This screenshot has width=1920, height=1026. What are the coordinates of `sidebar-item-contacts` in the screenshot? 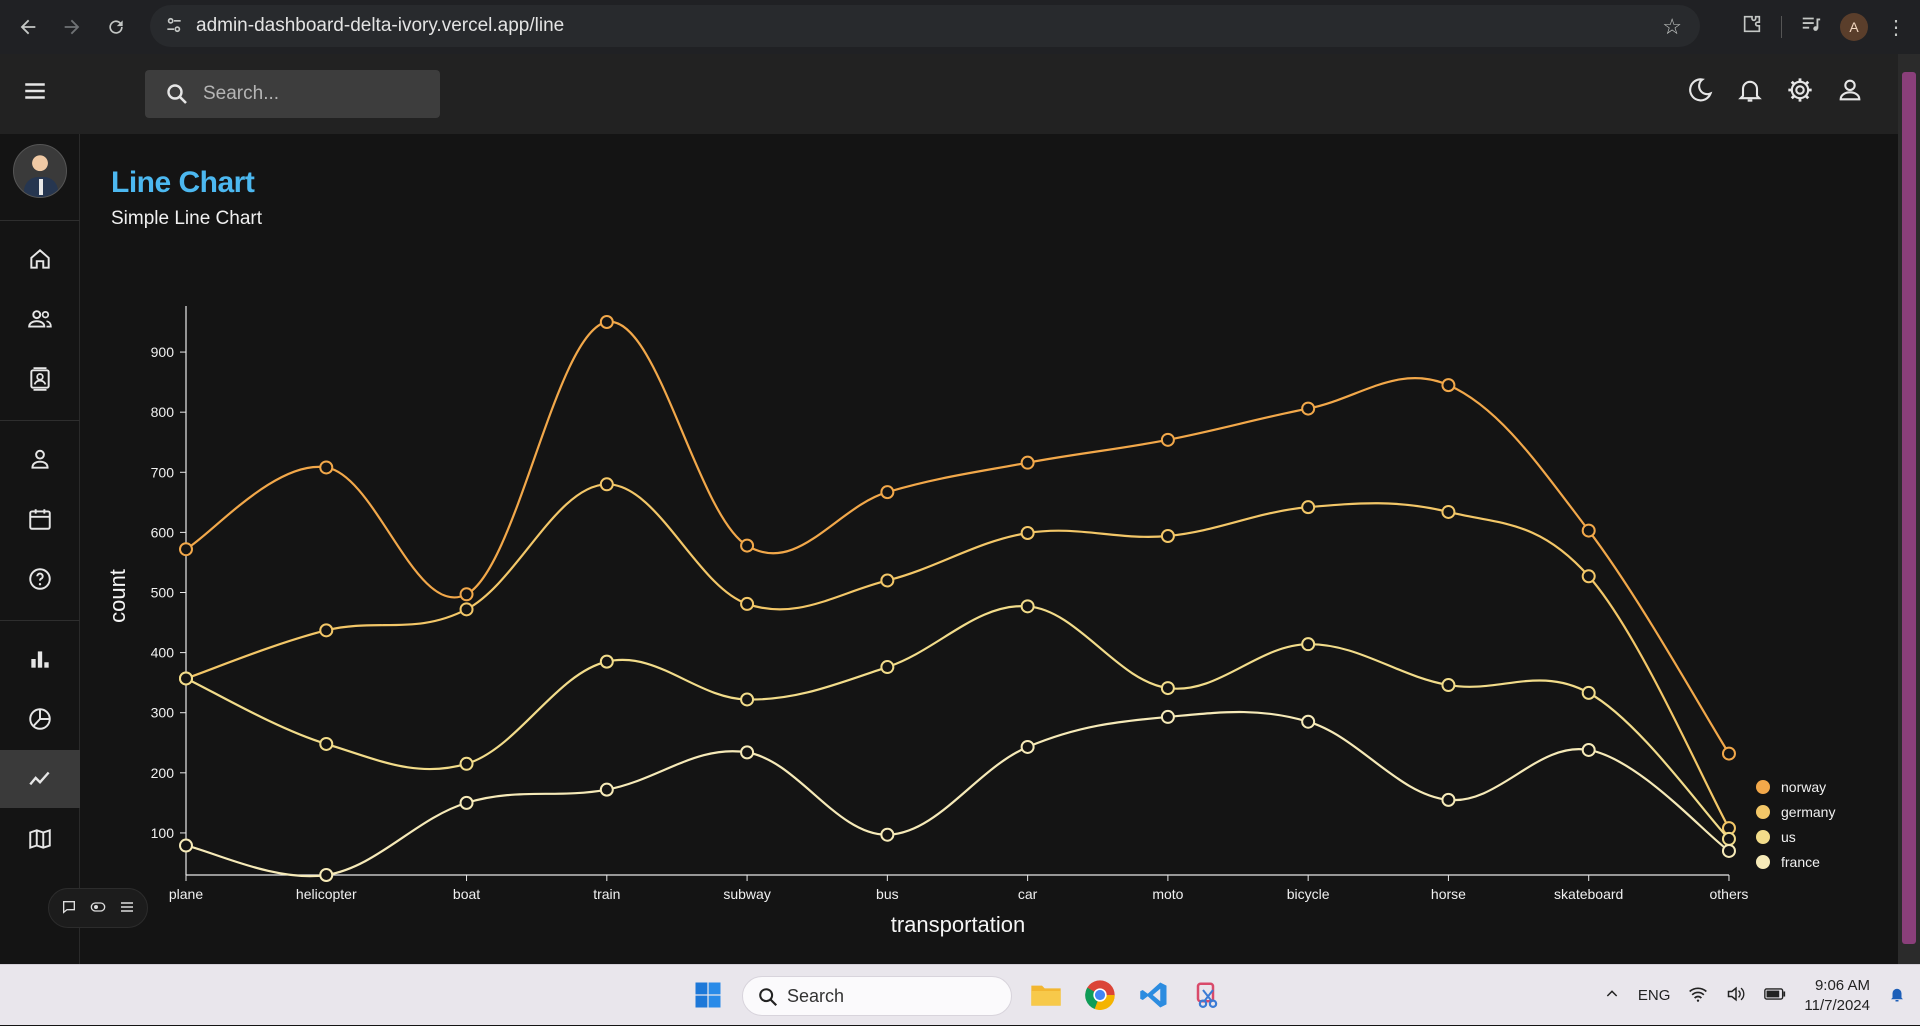 It's located at (40, 379).